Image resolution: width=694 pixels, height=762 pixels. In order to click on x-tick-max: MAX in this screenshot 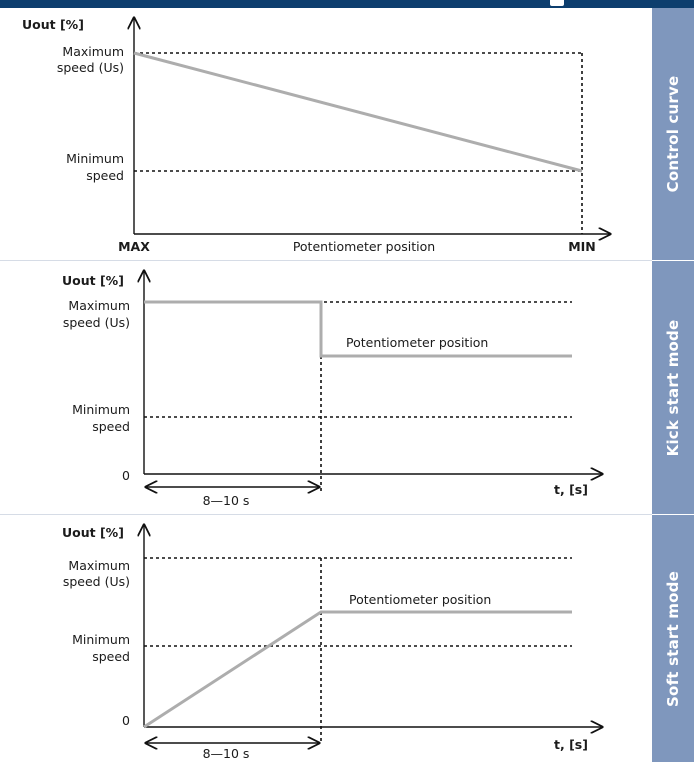, I will do `click(134, 246)`.